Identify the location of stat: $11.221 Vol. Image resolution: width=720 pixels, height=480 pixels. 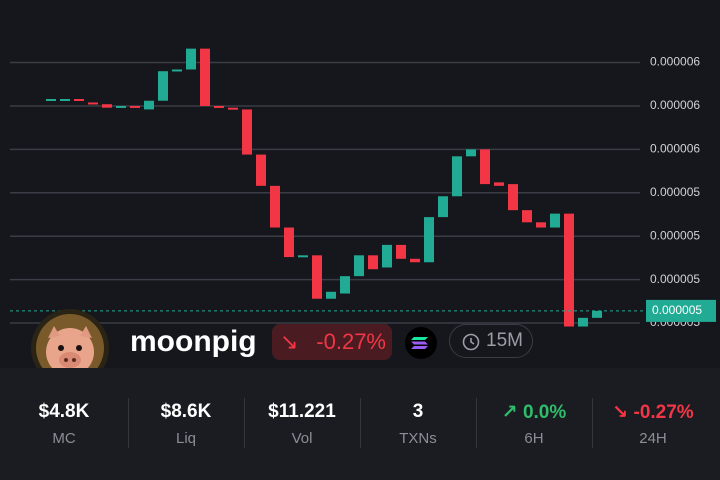
(302, 424).